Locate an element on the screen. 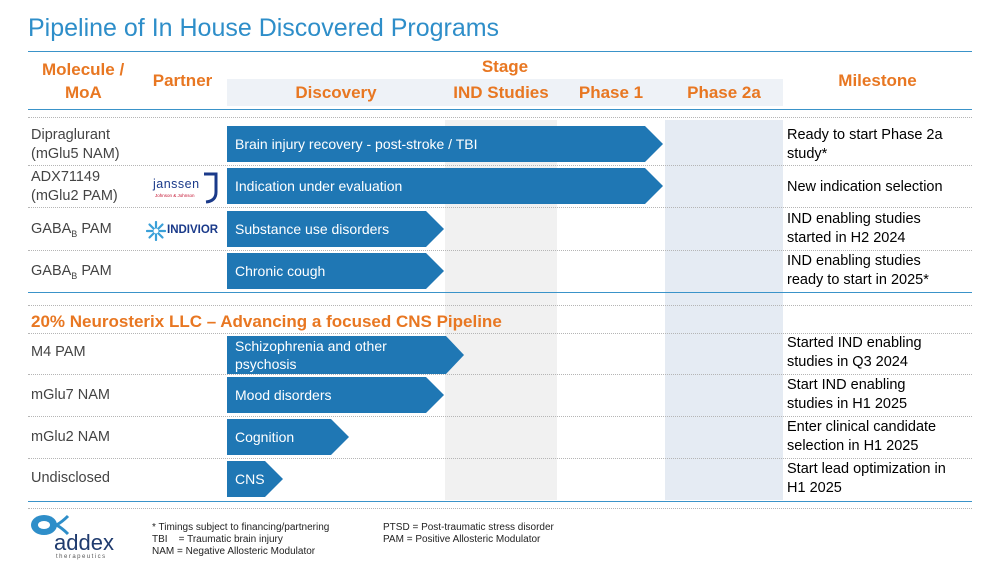 This screenshot has height=562, width=1000. header-partner: Partner is located at coordinates (182, 80).